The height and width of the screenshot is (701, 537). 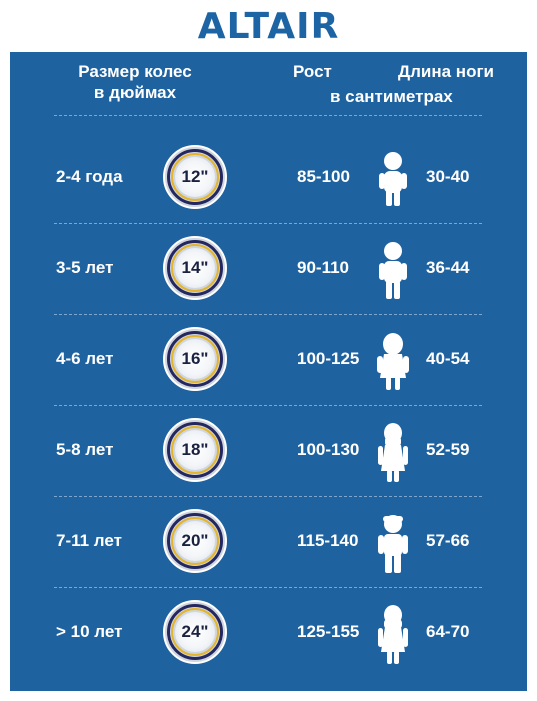 I want to click on height-range: 100-130, so click(x=328, y=449).